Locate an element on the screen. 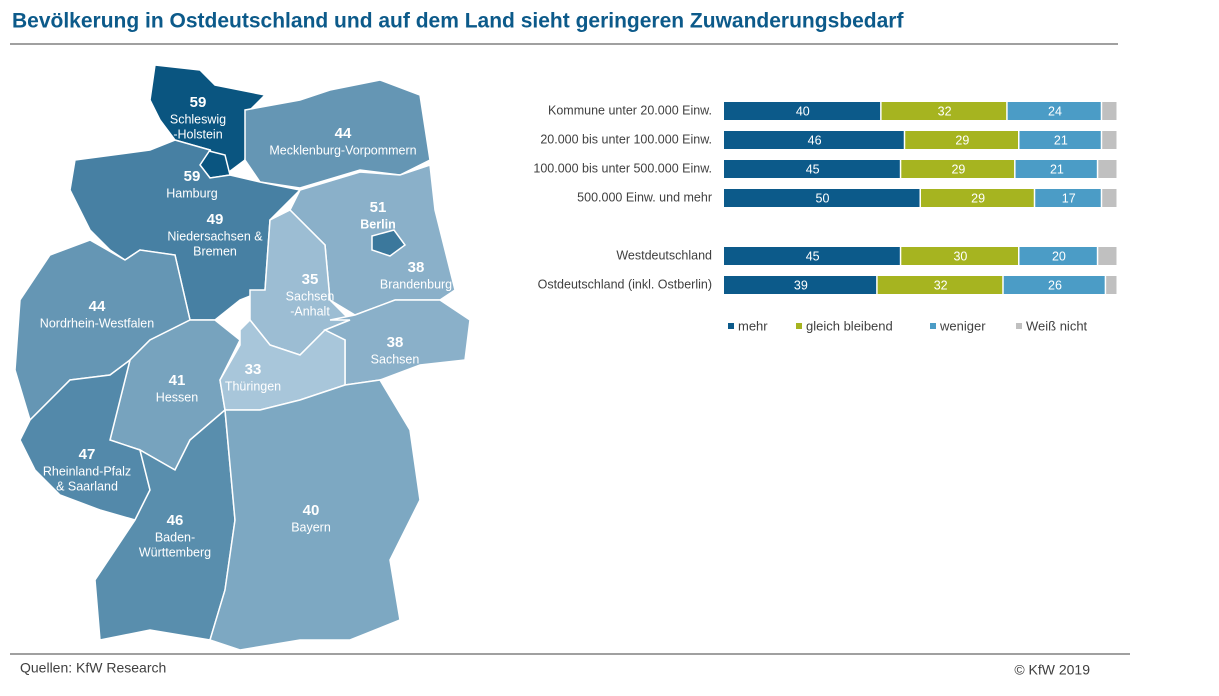 This screenshot has height=696, width=1219. value-label: 17 is located at coordinates (1069, 198).